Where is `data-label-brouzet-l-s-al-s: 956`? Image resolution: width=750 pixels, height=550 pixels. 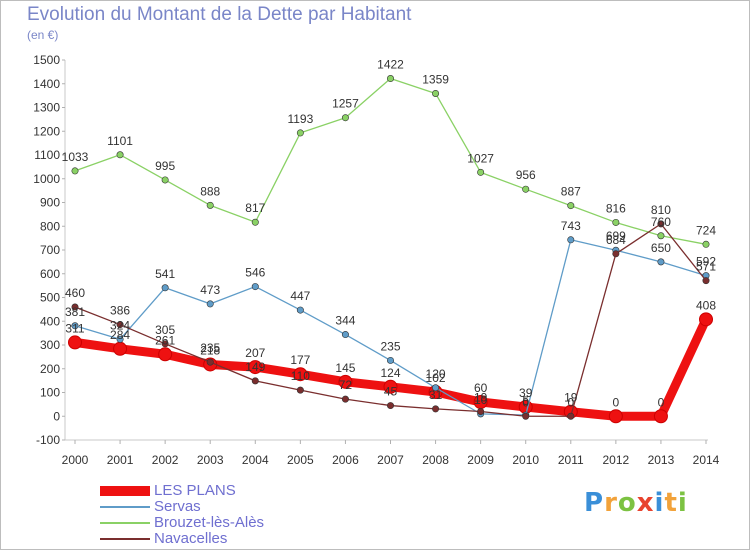
data-label-brouzet-l-s-al-s: 956 is located at coordinates (526, 175).